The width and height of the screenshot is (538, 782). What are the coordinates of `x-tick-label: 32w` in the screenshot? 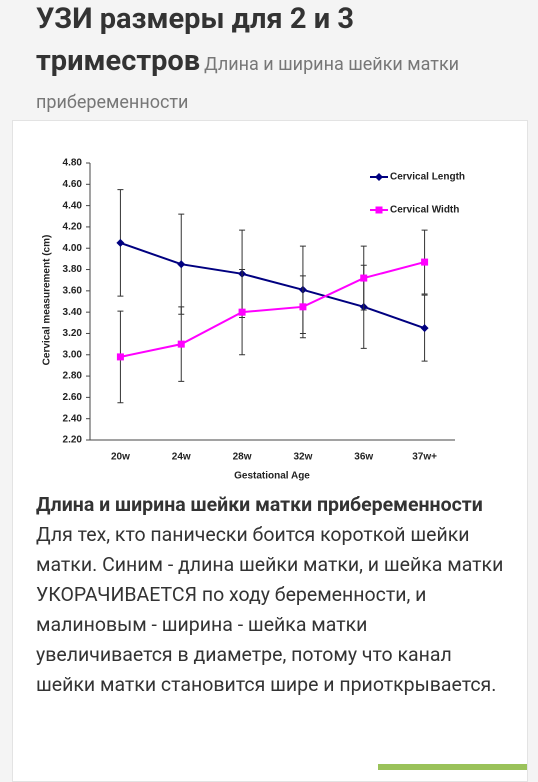 It's located at (302, 457).